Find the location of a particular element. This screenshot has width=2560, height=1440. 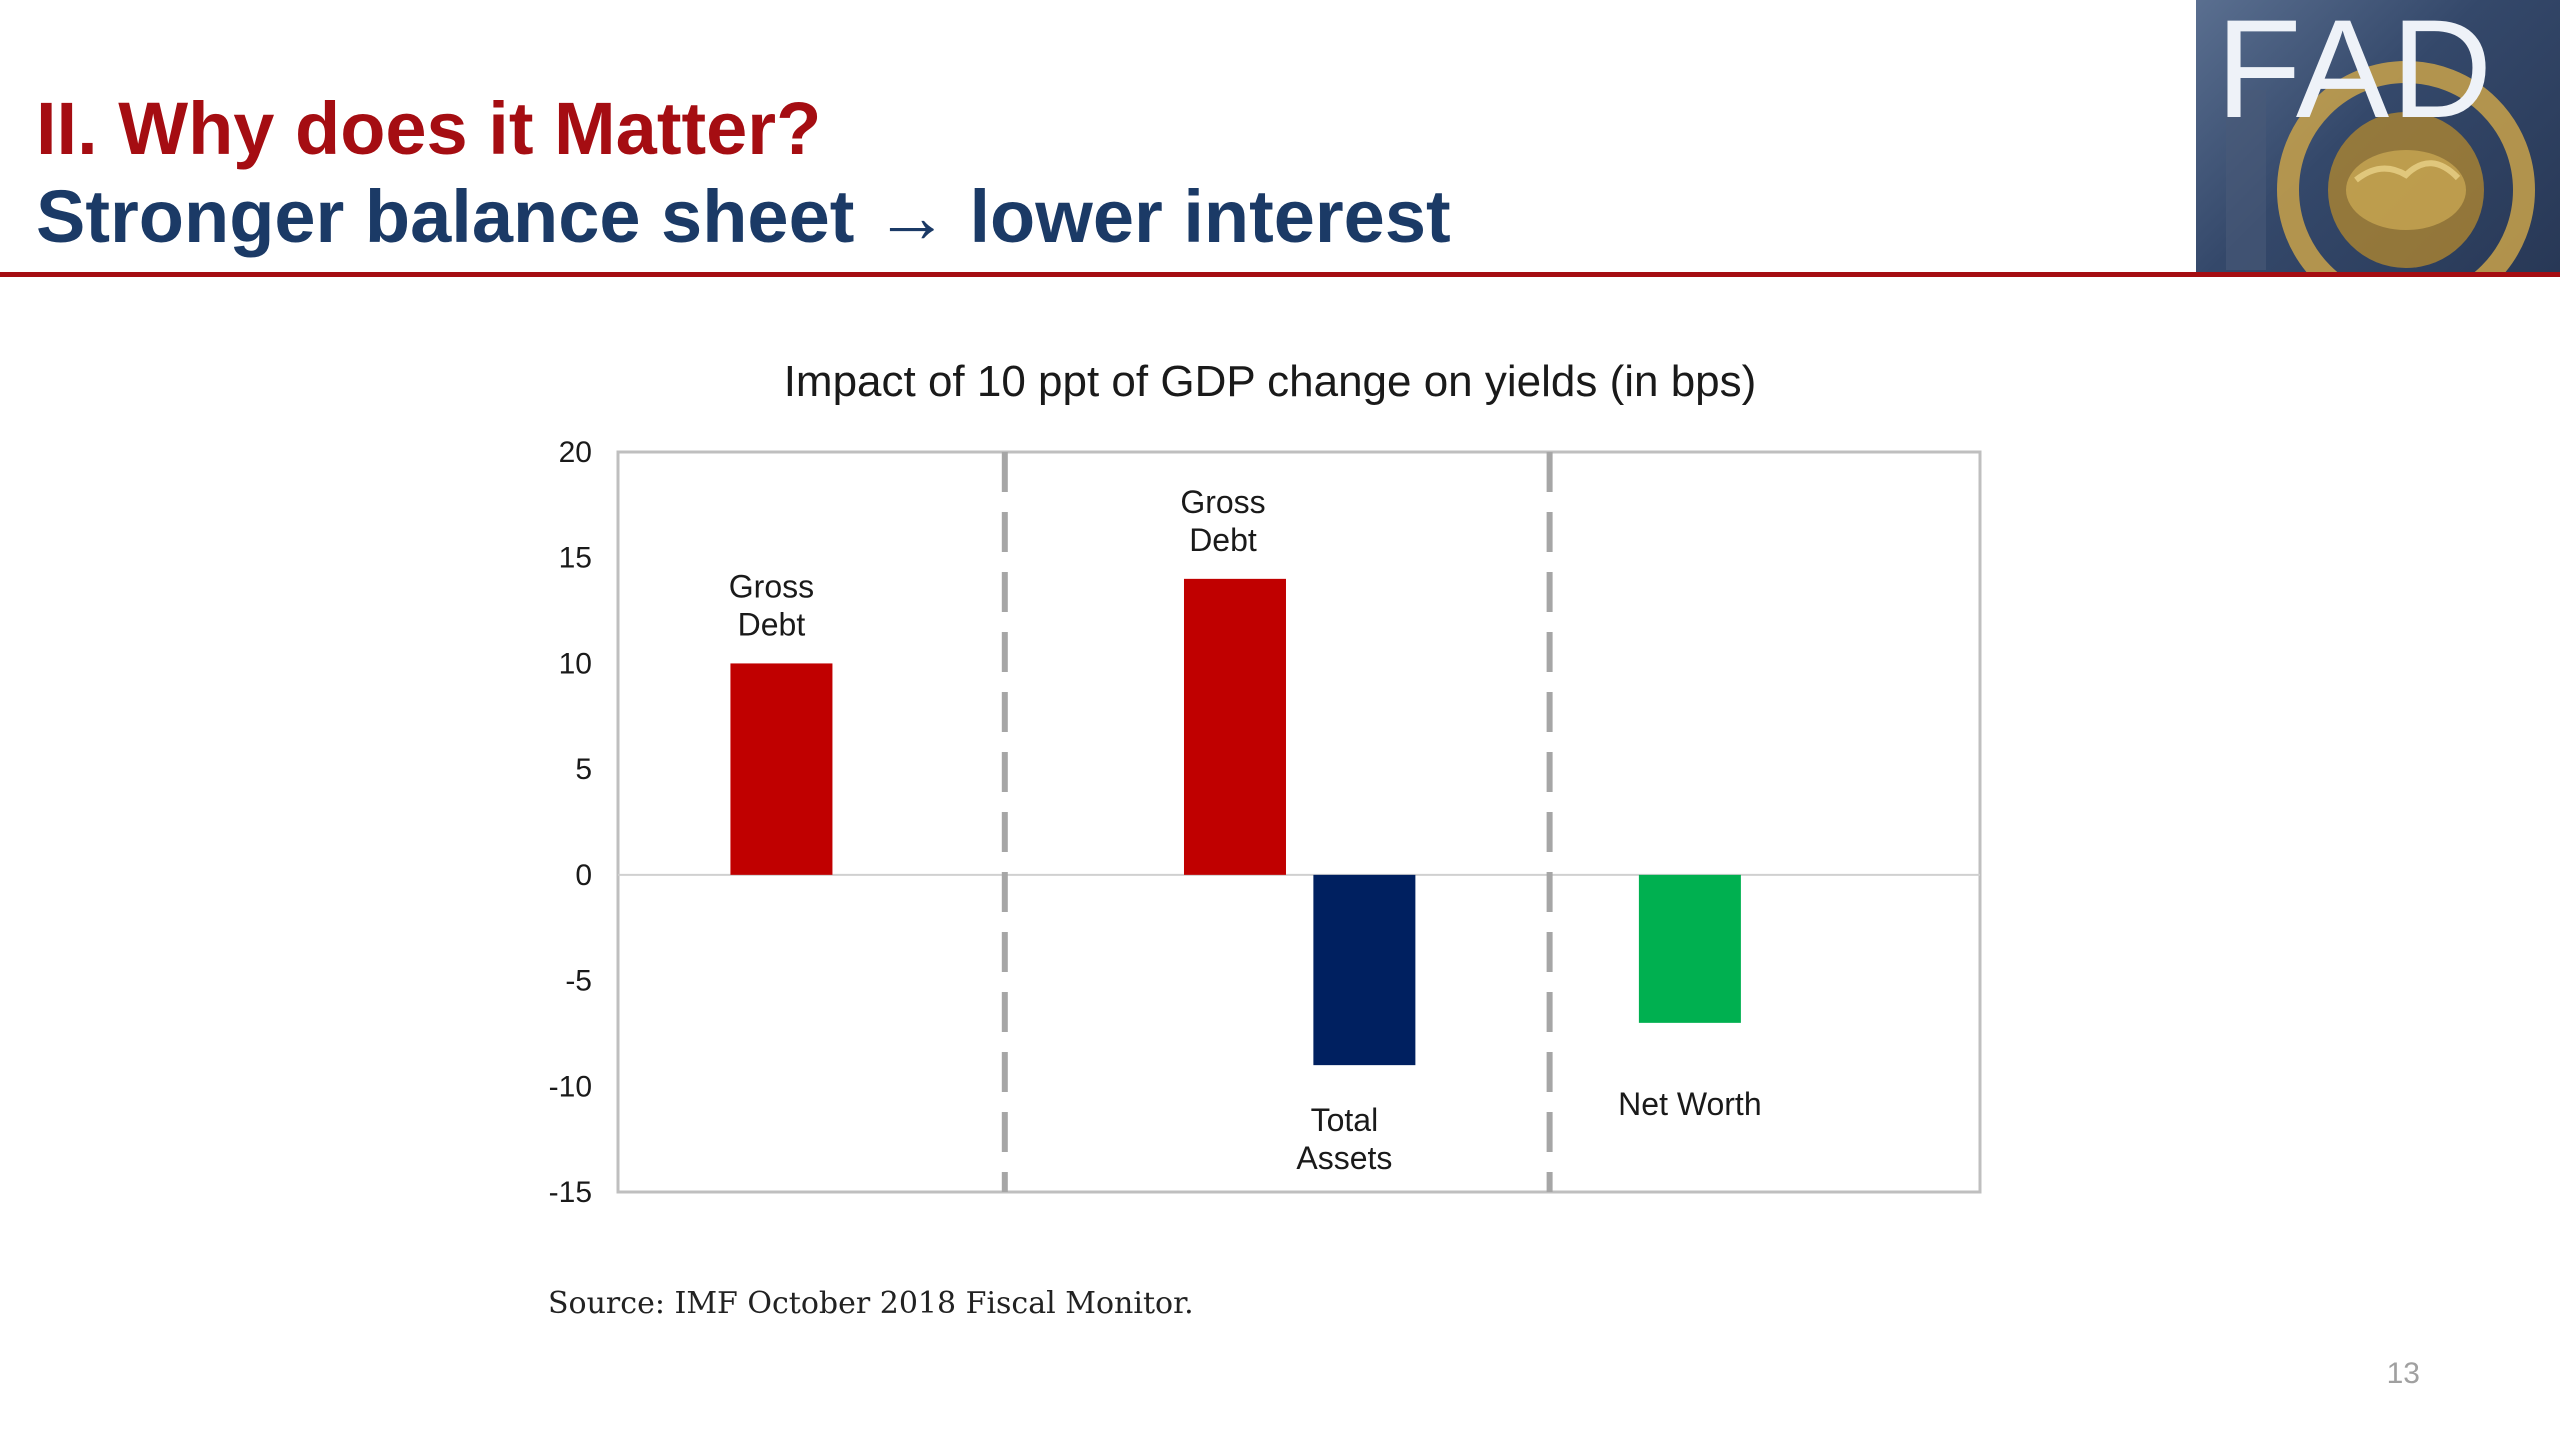

y-tick-label: 15 is located at coordinates (575, 558).